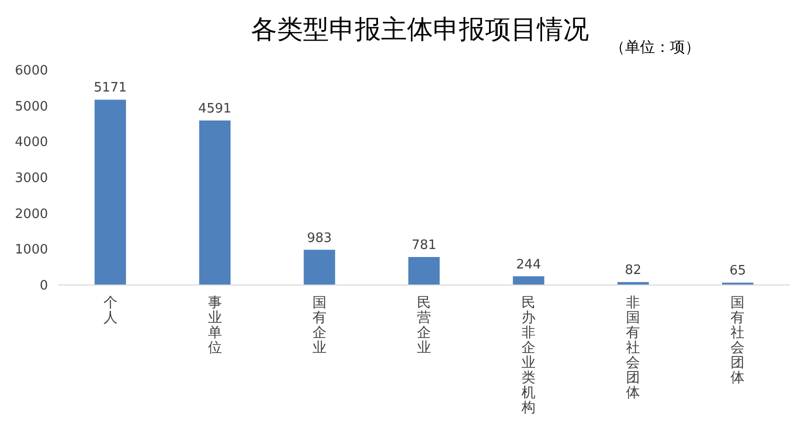 The height and width of the screenshot is (430, 800). Describe the element at coordinates (655, 47) in the screenshot. I see `chart-subtitle: （单位：项）` at that location.